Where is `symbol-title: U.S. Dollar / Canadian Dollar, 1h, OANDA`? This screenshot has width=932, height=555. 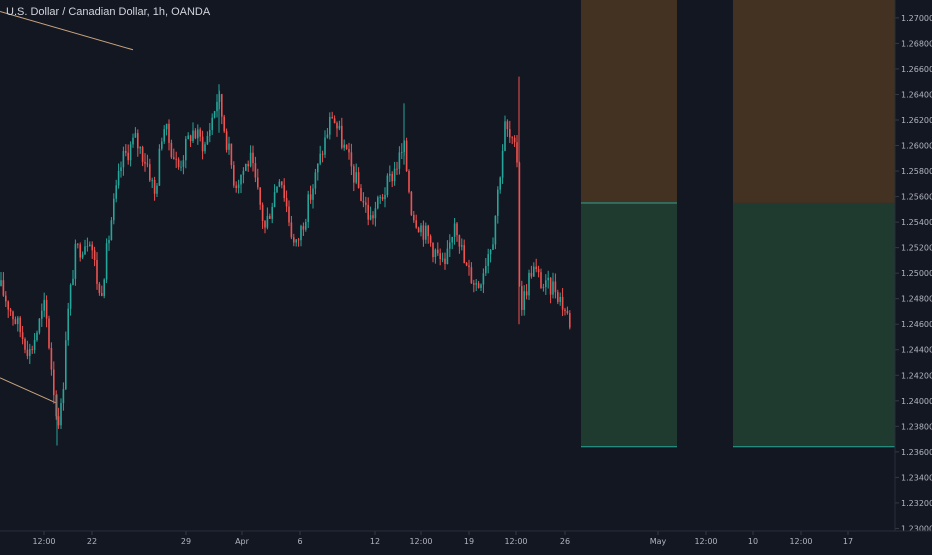
symbol-title: U.S. Dollar / Canadian Dollar, 1h, OANDA is located at coordinates (108, 12).